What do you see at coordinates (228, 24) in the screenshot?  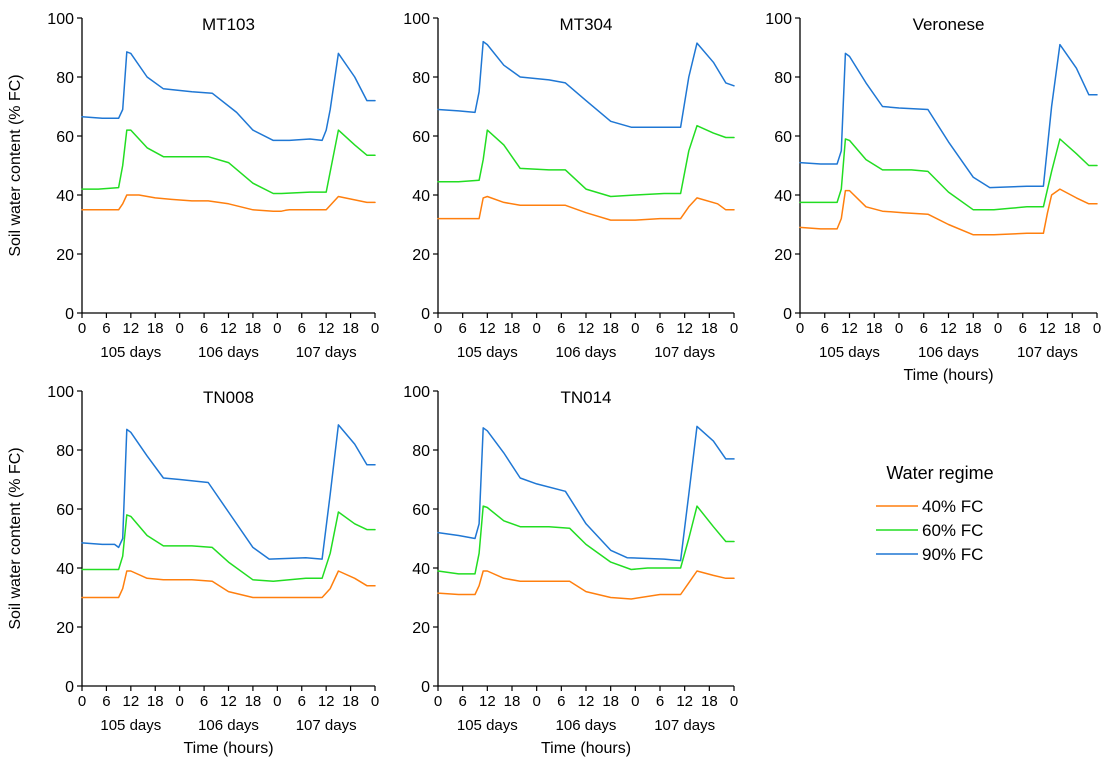 I see `panel-title: MT103` at bounding box center [228, 24].